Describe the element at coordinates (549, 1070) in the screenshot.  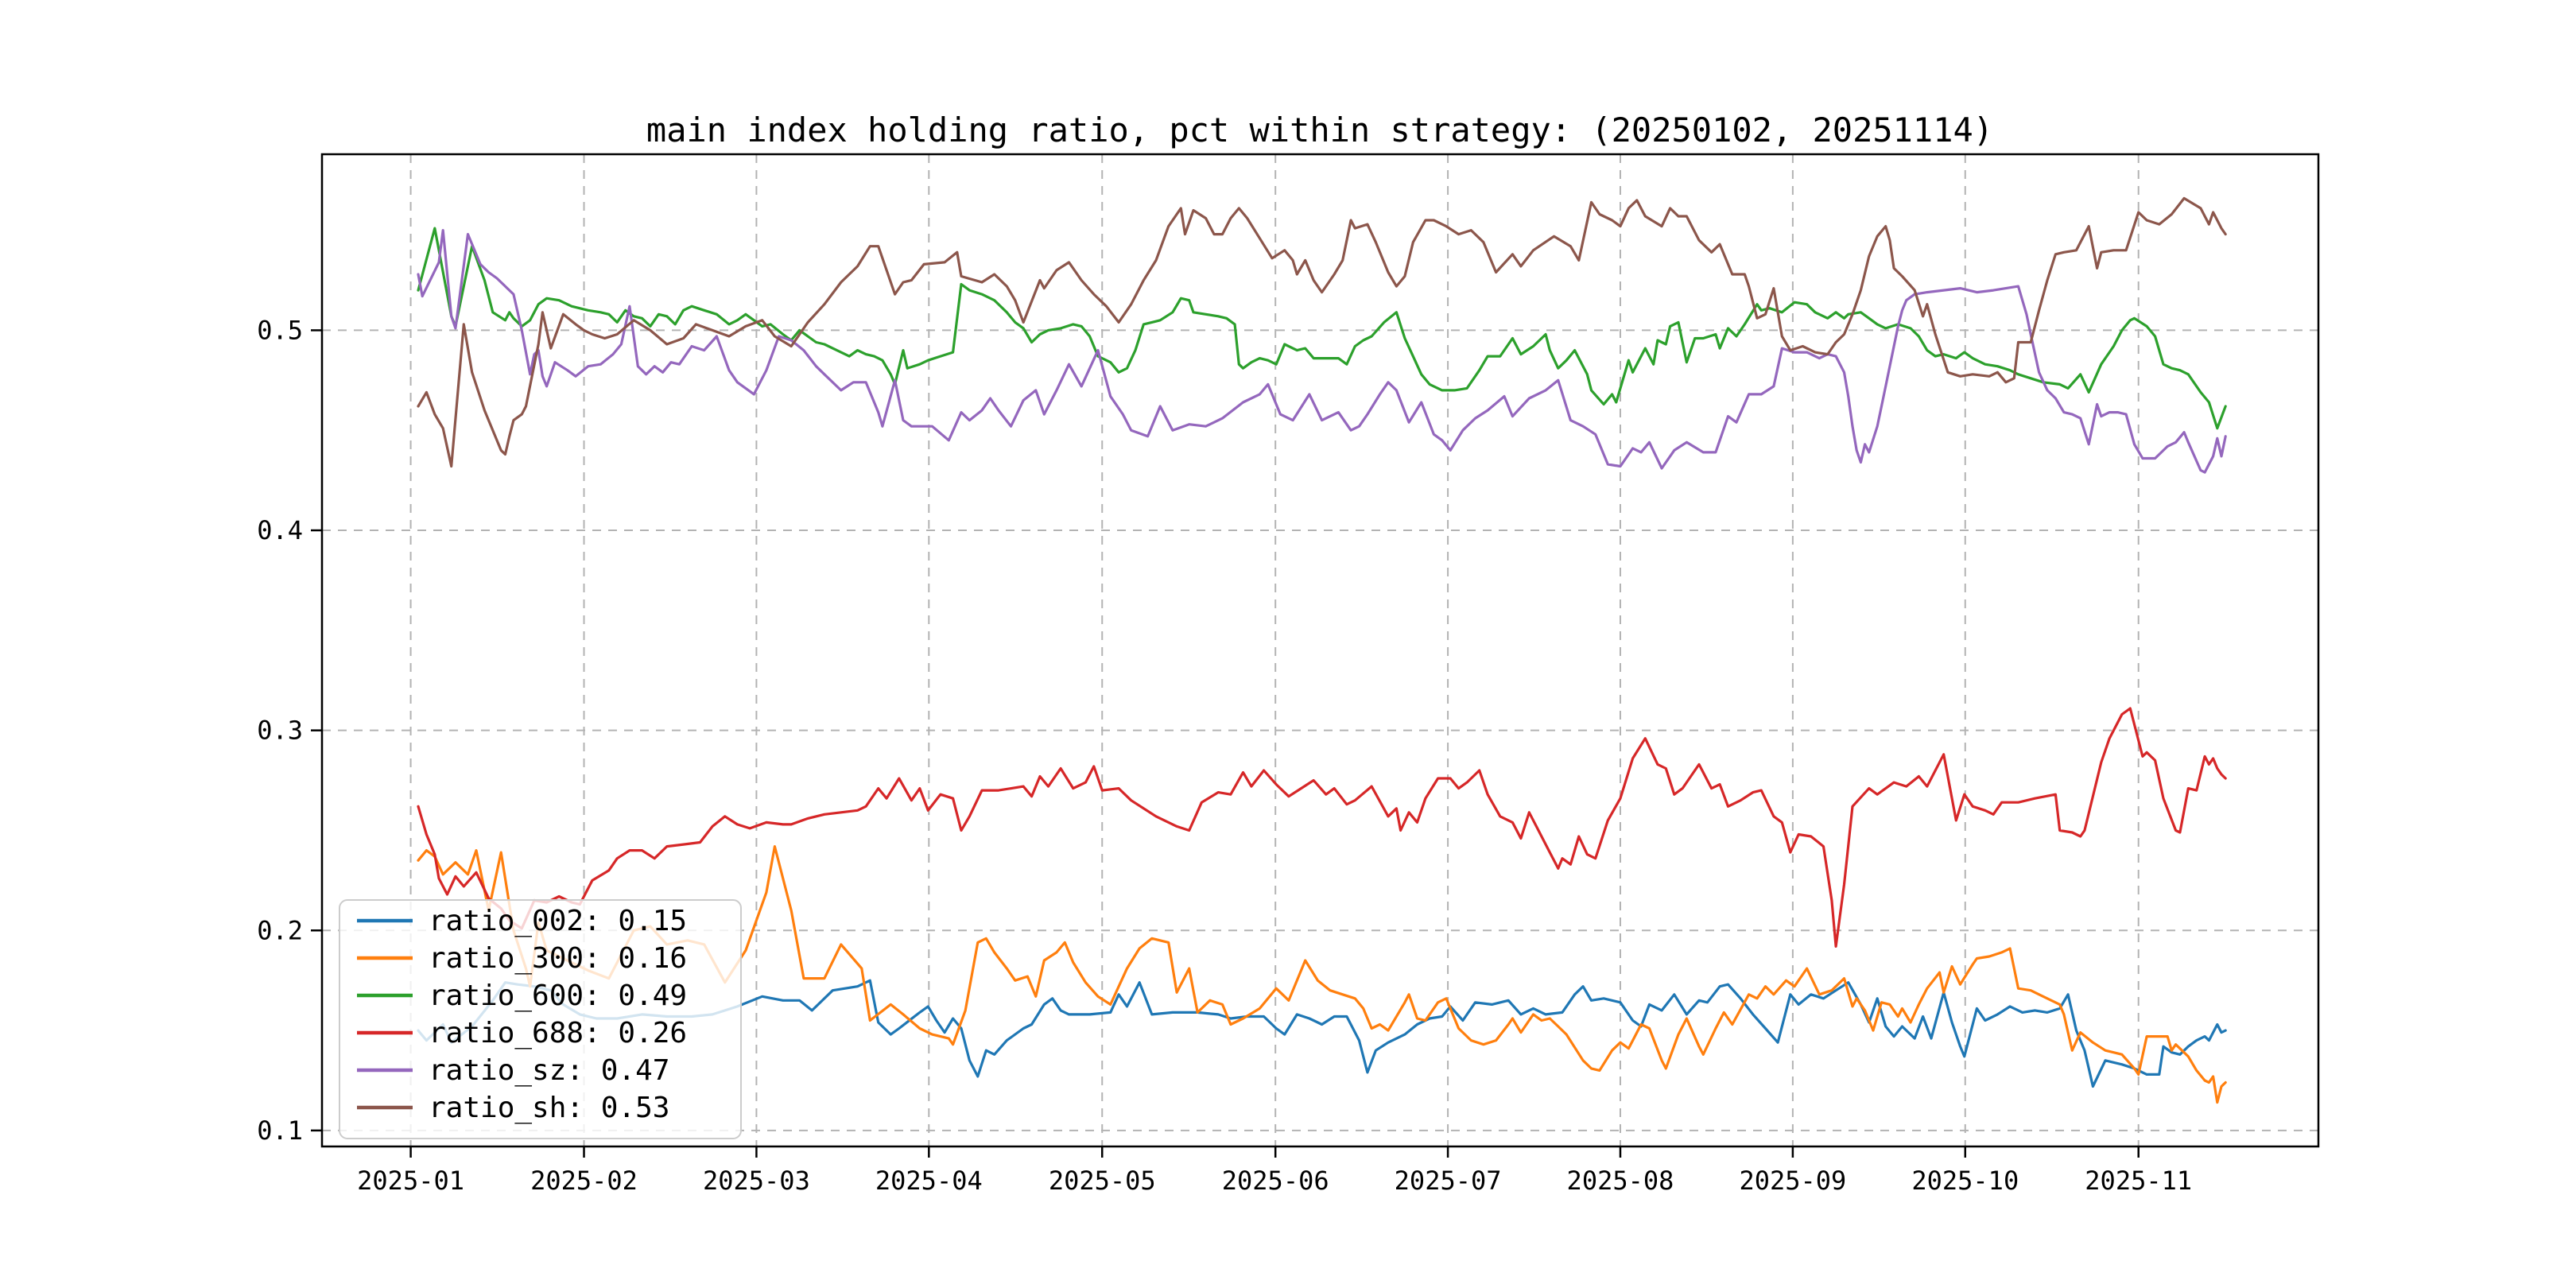
I see `legend-label-ratio_sz: ratio_sz: 0.47` at that location.